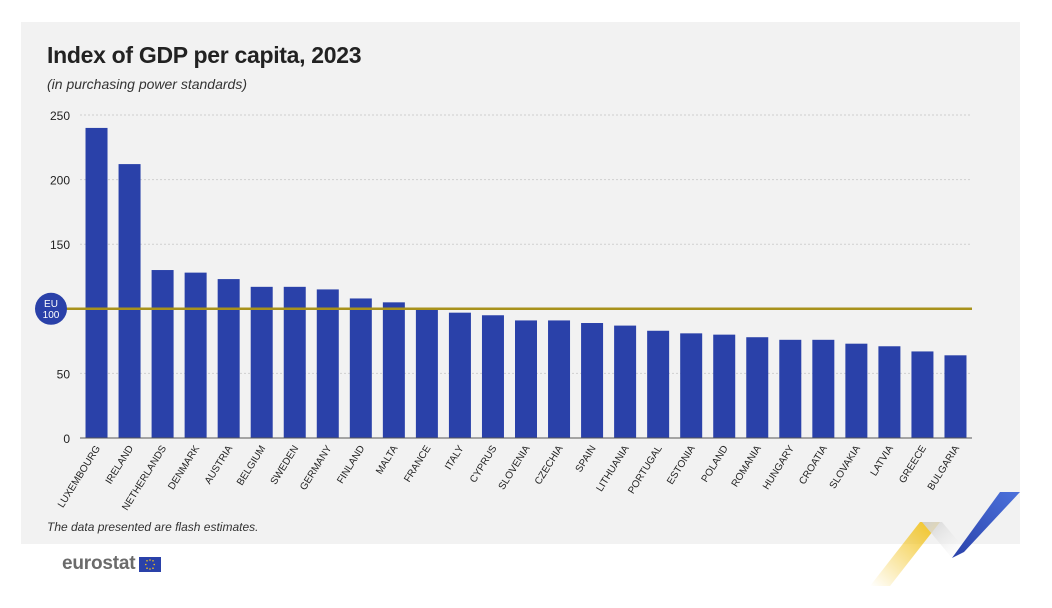 This screenshot has height=608, width=1052. I want to click on y-tick-label: 50, so click(64, 374).